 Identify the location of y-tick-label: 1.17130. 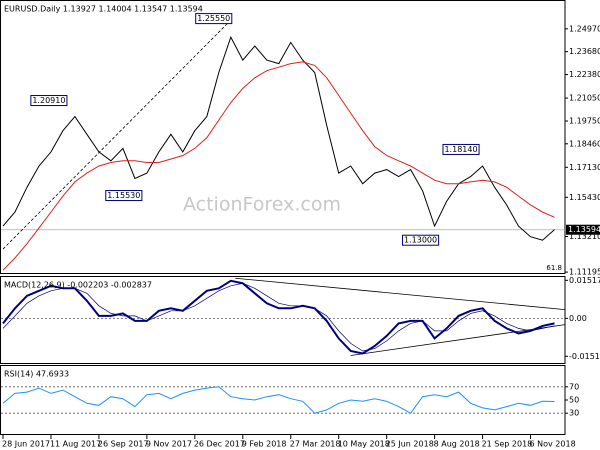
(584, 167).